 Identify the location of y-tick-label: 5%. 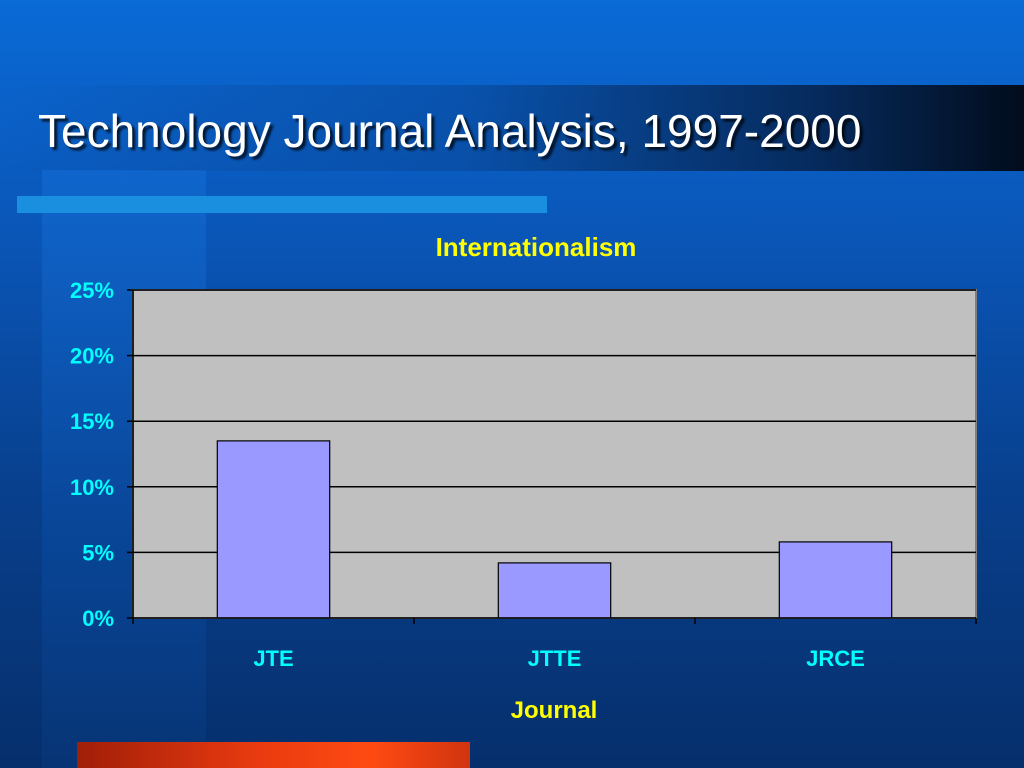
(98, 552).